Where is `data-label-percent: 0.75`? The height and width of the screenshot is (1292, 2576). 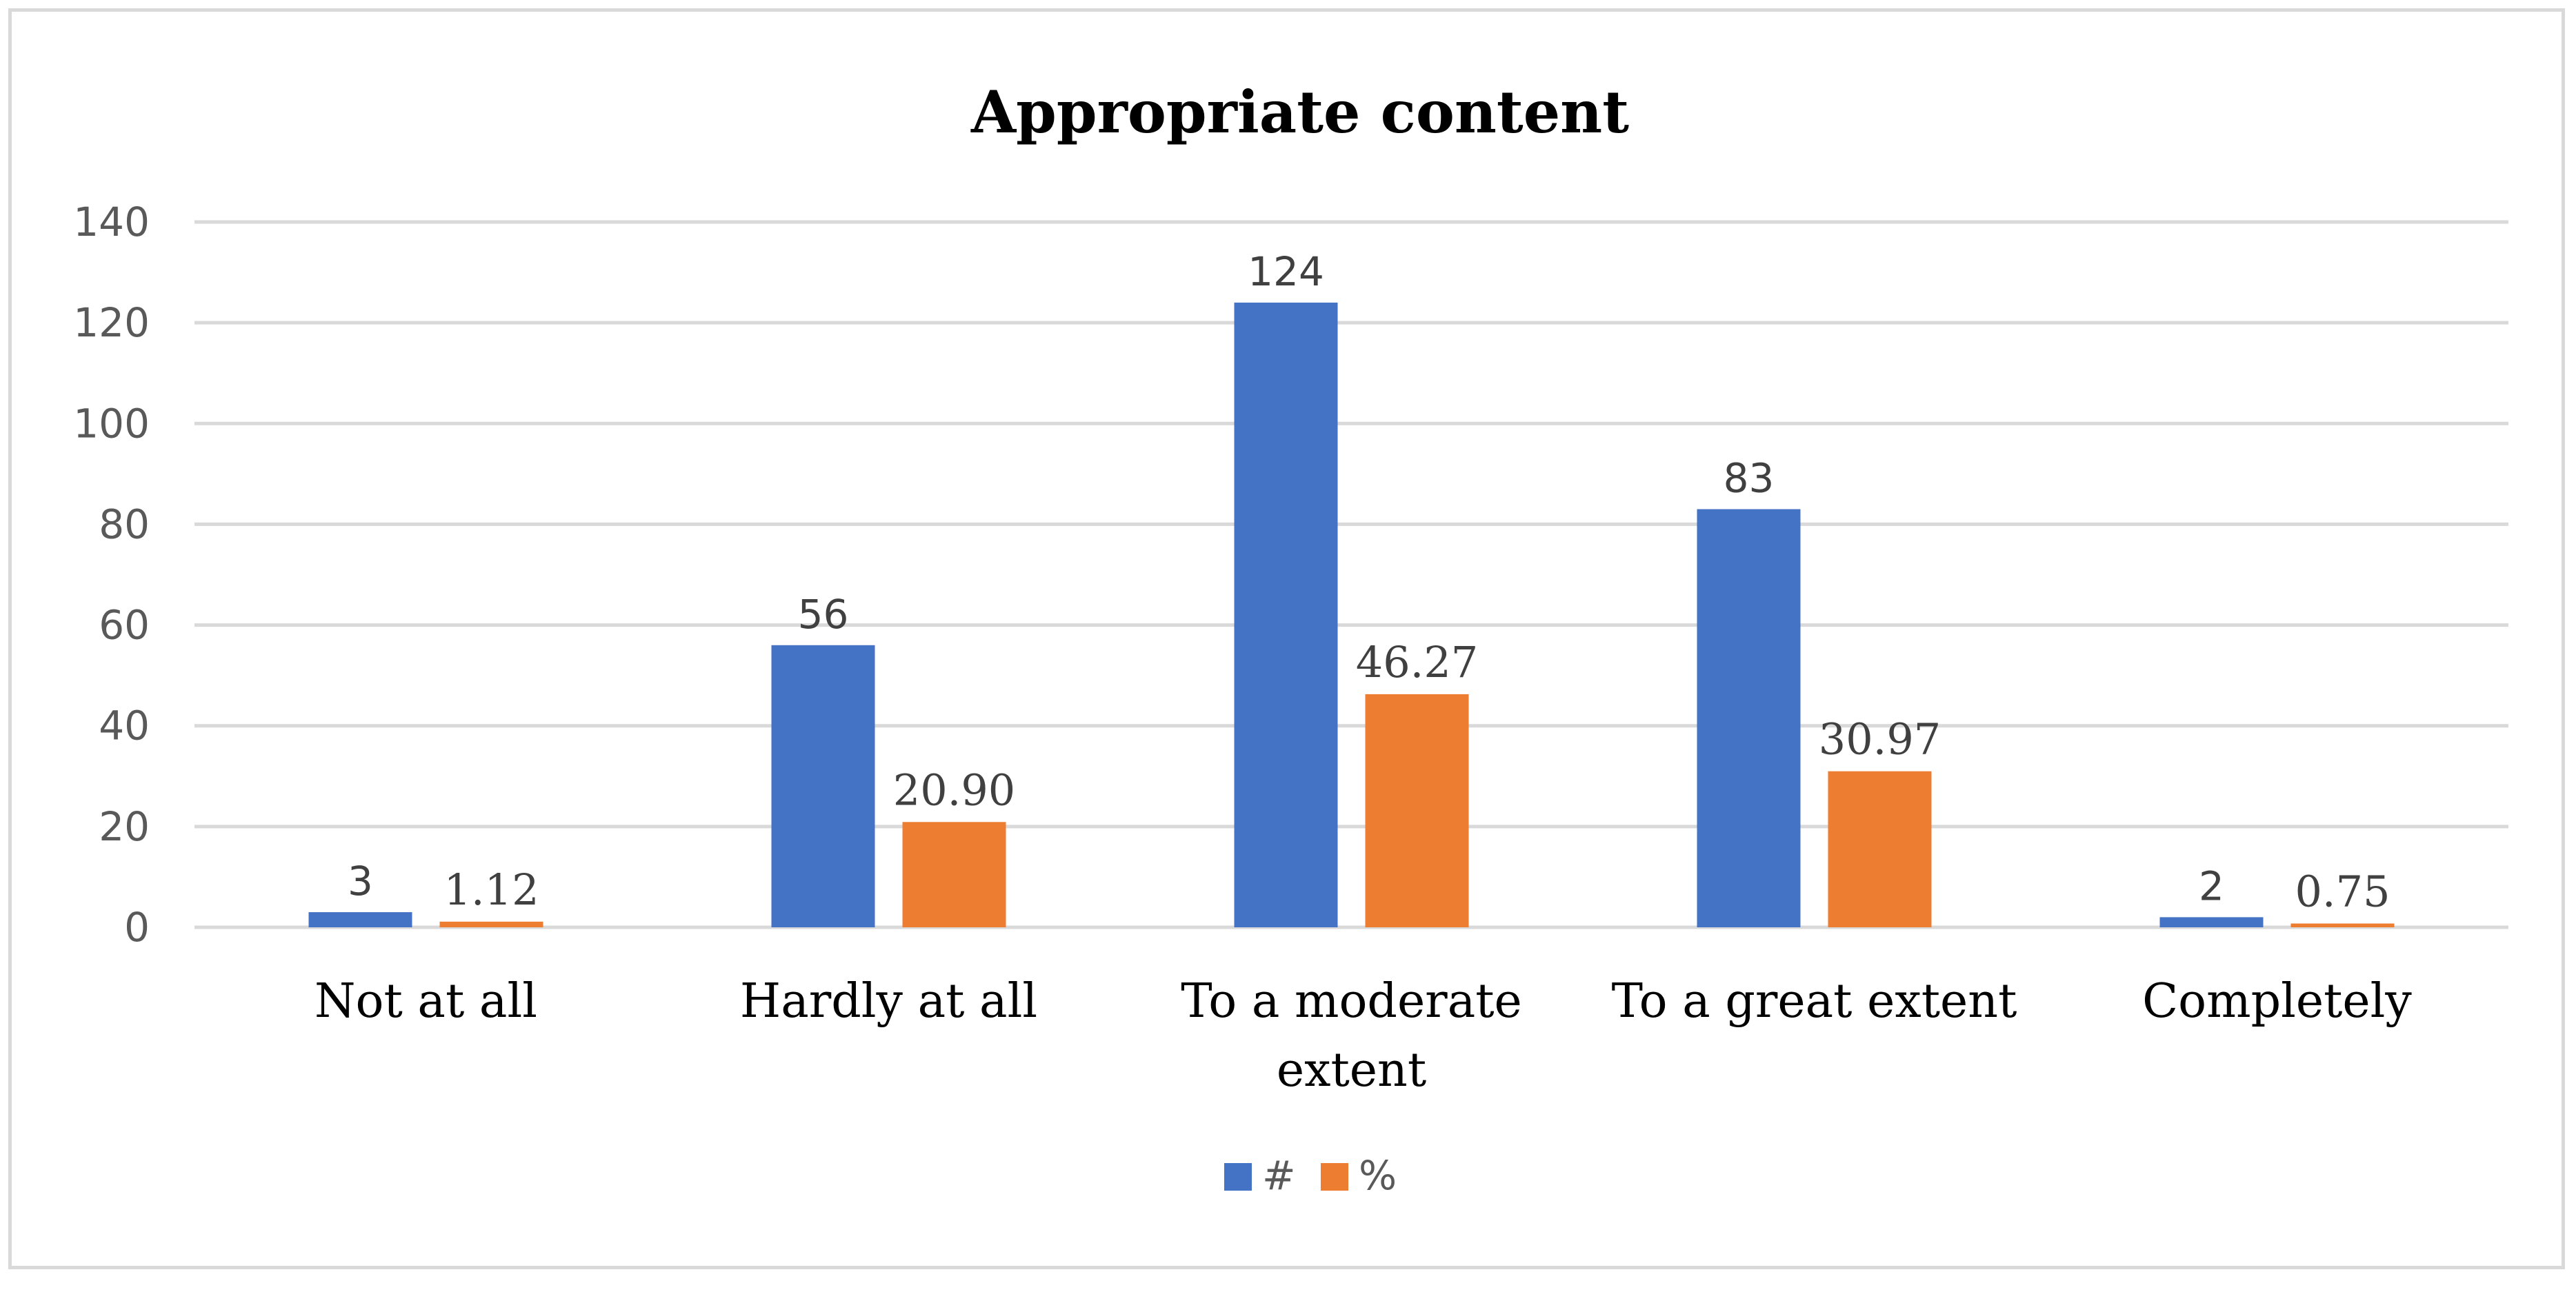 data-label-percent: 0.75 is located at coordinates (2342, 892).